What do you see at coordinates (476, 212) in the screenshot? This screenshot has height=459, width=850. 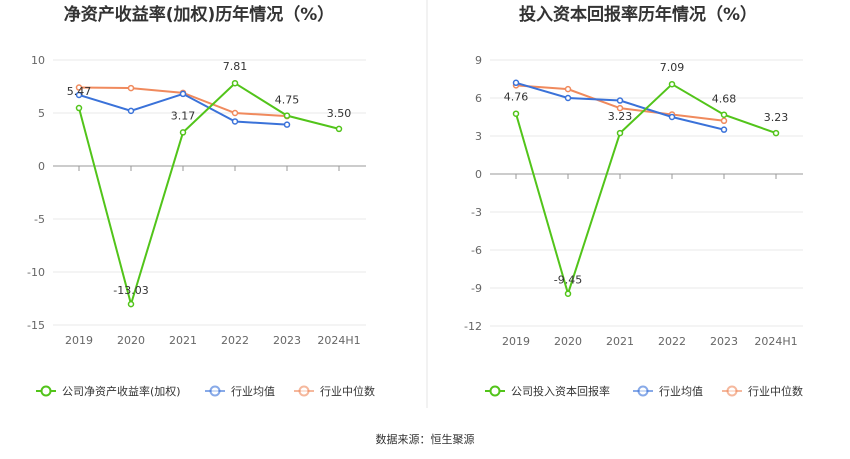 I see `y-tick-label: -3` at bounding box center [476, 212].